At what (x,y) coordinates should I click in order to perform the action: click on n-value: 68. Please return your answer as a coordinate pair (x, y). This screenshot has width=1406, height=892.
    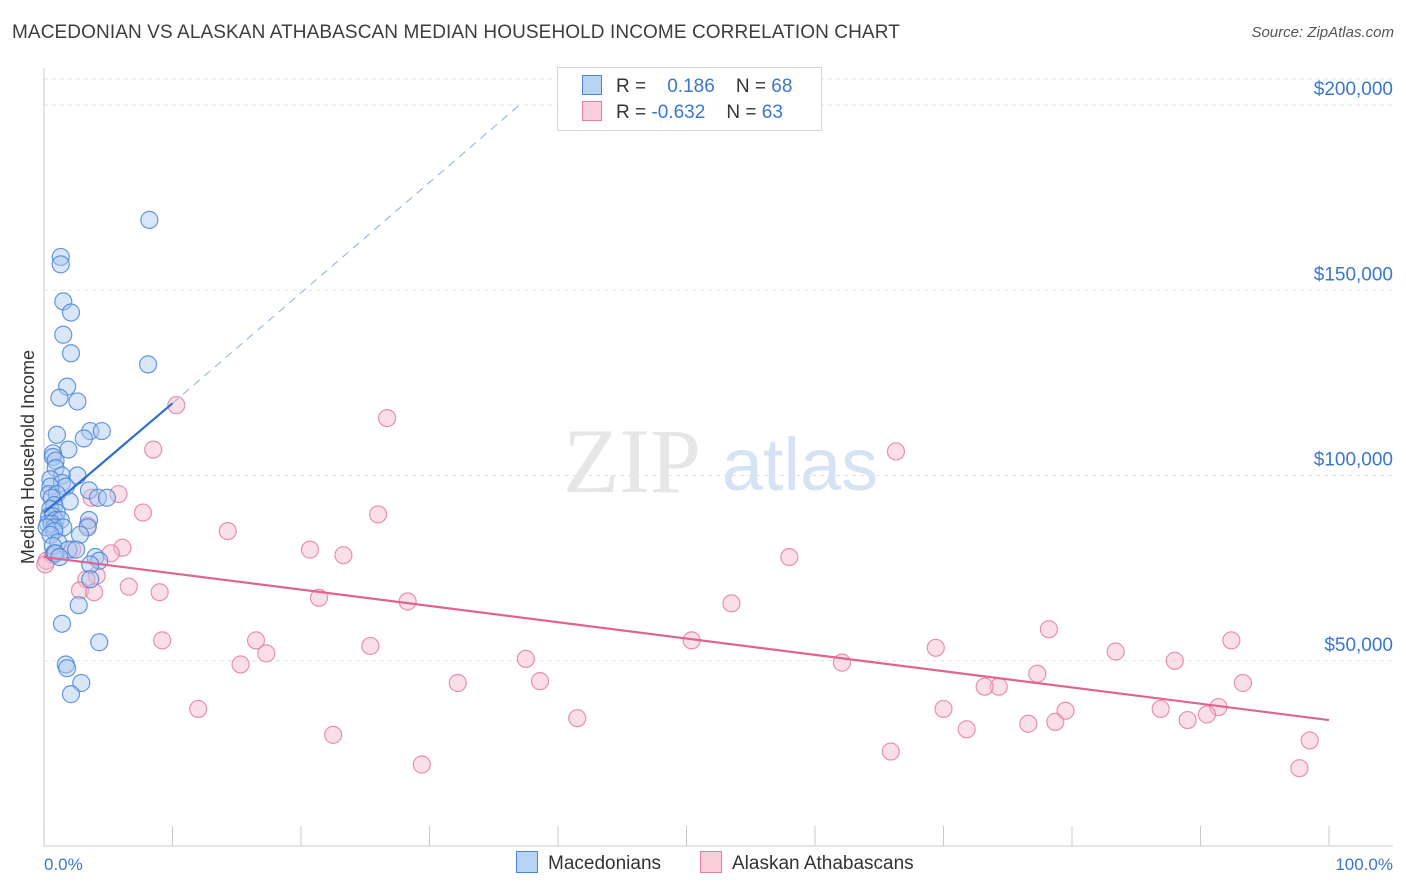
    Looking at the image, I should click on (782, 86).